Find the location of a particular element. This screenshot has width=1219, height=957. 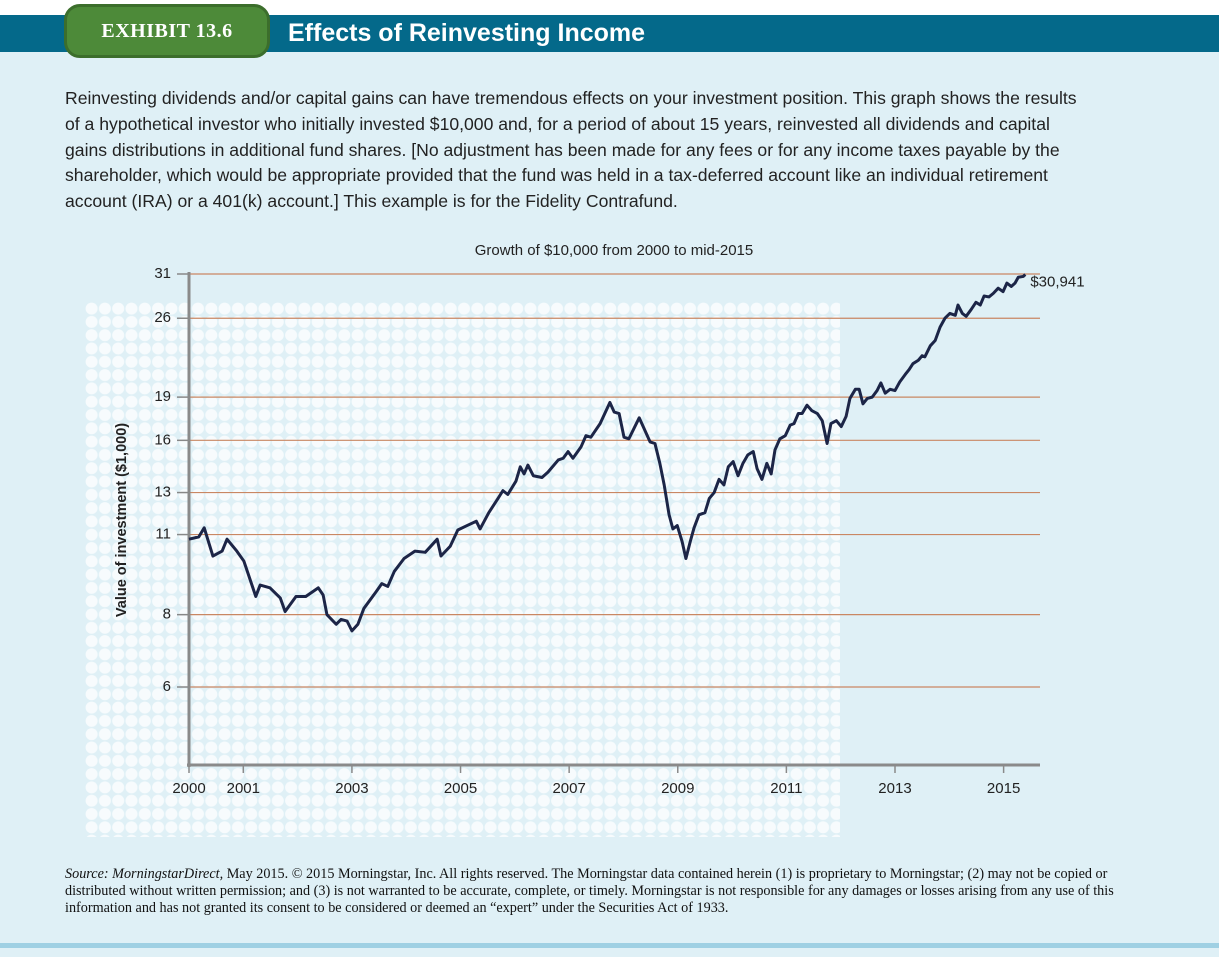

y-tick-label: 13 is located at coordinates (162, 492).